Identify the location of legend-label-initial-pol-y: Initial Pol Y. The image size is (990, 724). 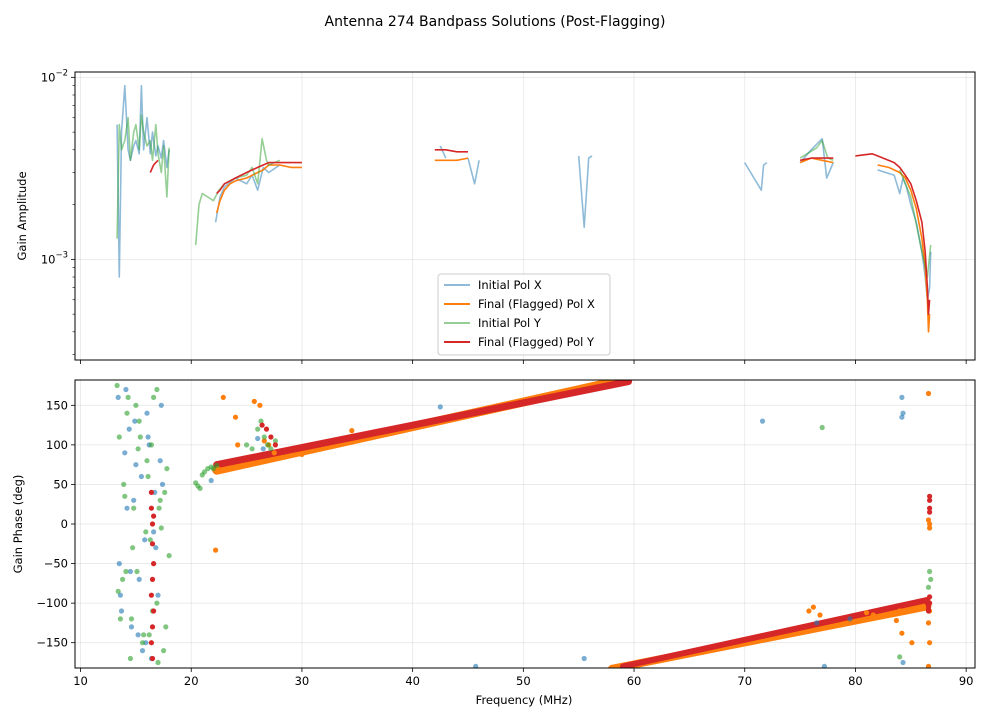
(510, 323).